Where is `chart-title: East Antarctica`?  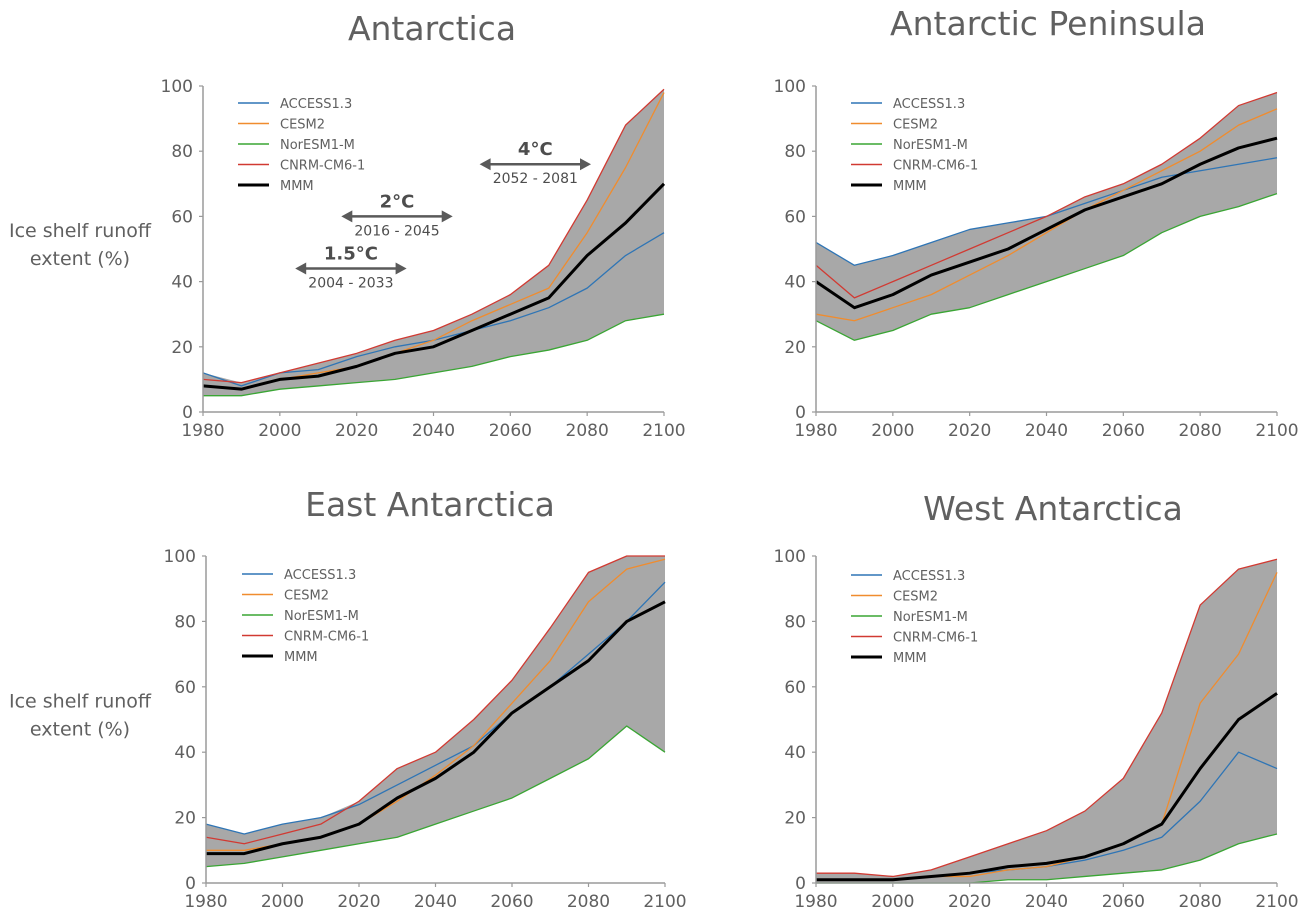 chart-title: East Antarctica is located at coordinates (430, 504).